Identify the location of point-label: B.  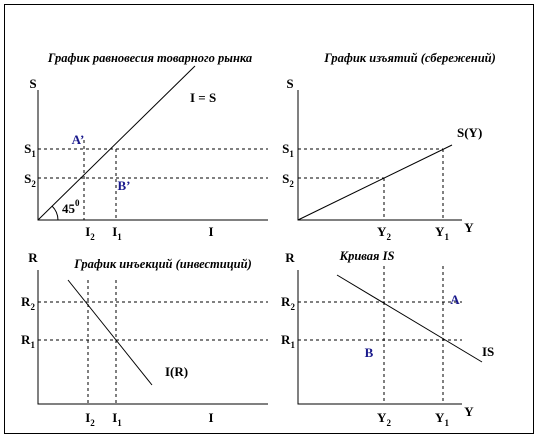
(369, 352).